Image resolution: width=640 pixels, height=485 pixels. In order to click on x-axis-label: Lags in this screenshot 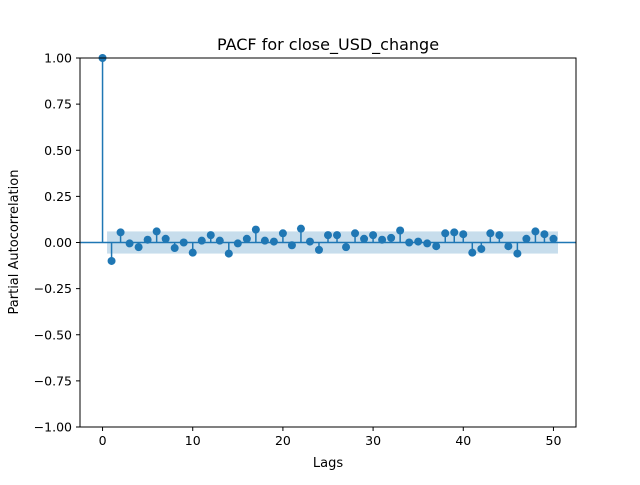, I will do `click(328, 463)`.